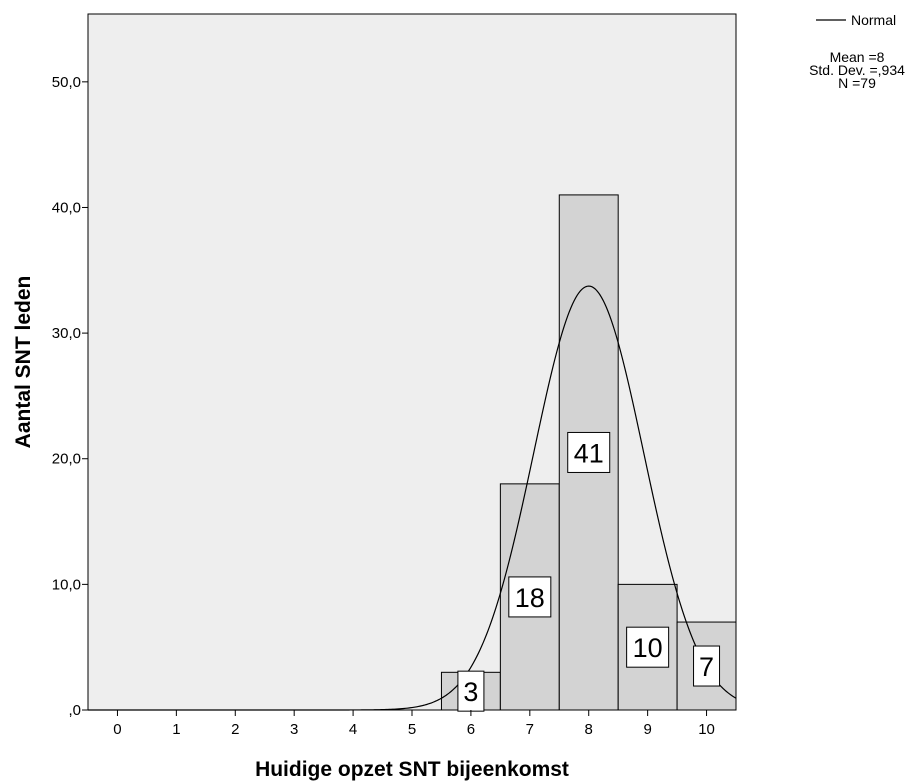  I want to click on y-tick-label: 50,0, so click(66, 82).